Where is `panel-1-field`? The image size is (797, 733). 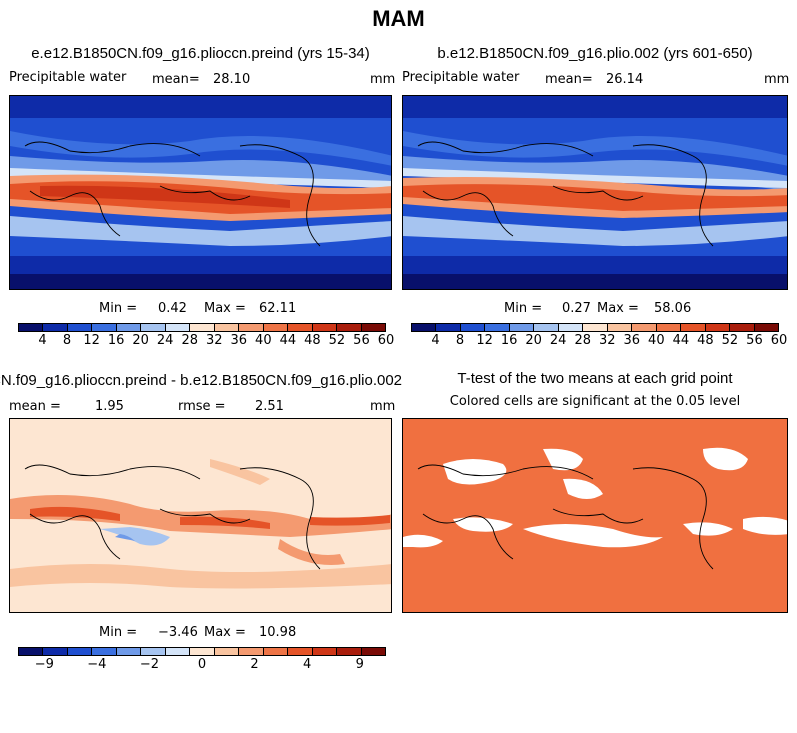
panel-1-field is located at coordinates (200, 192).